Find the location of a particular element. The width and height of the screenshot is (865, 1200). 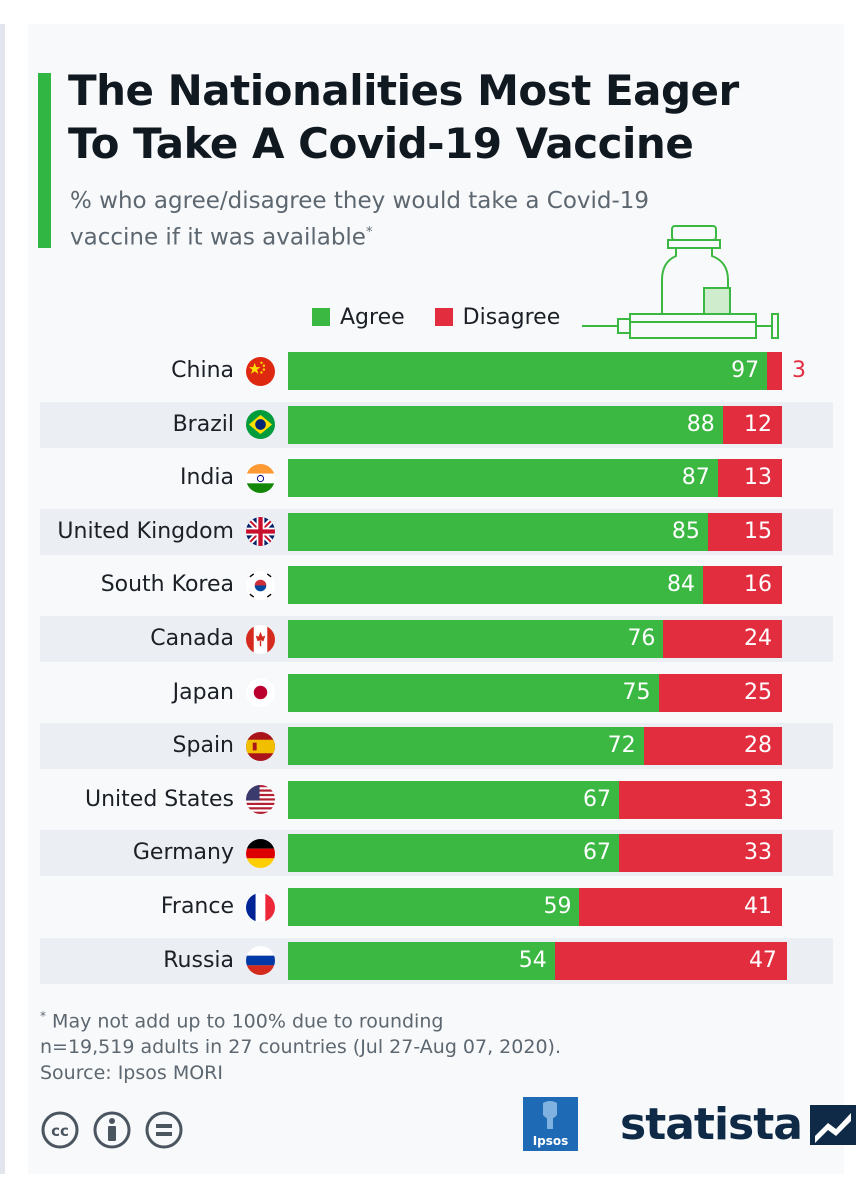

bar-disagree-spain is located at coordinates (712, 746).